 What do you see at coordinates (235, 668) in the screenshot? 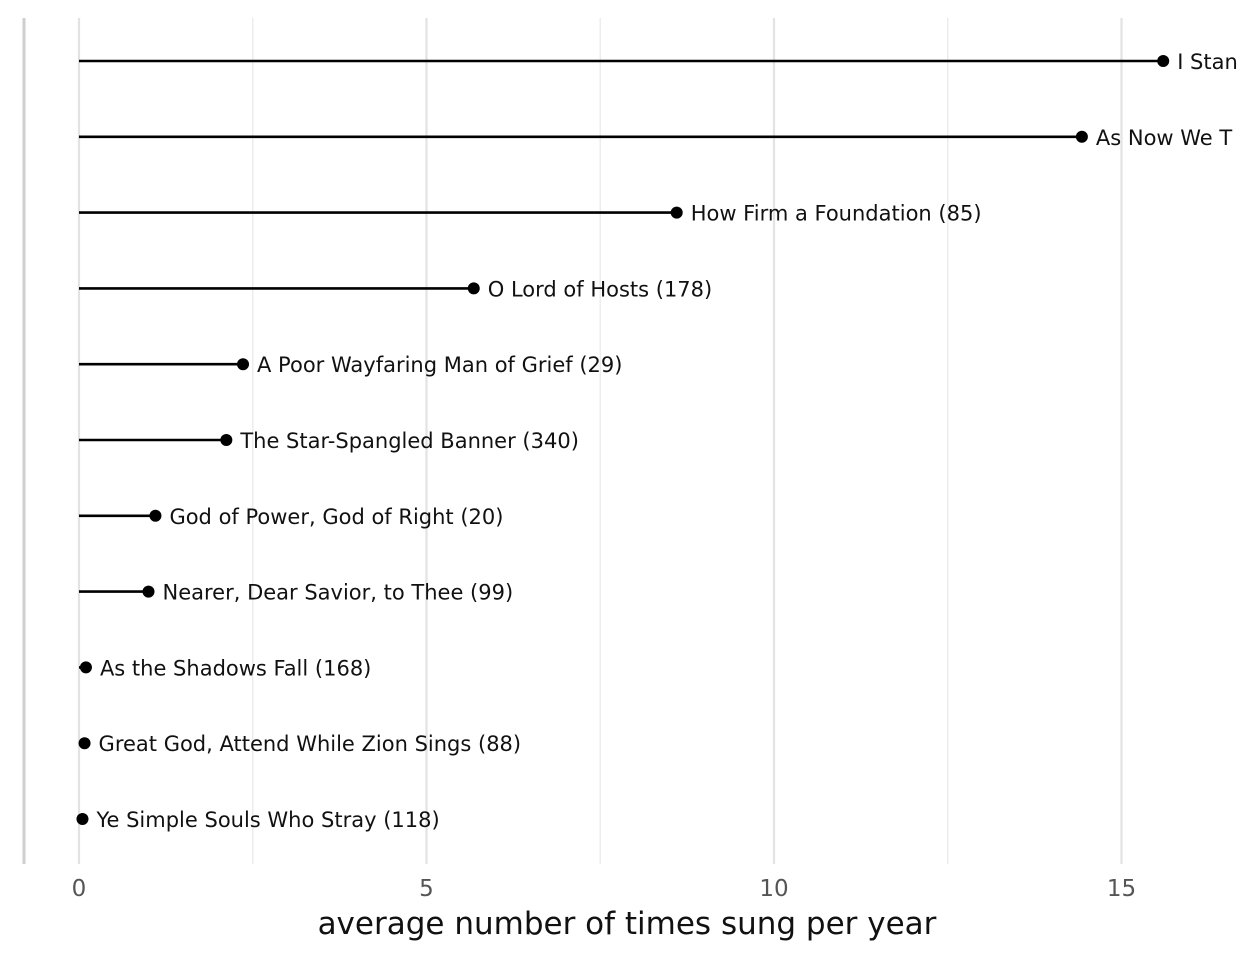
I see `point-label: As the Shadows Fall (168)` at bounding box center [235, 668].